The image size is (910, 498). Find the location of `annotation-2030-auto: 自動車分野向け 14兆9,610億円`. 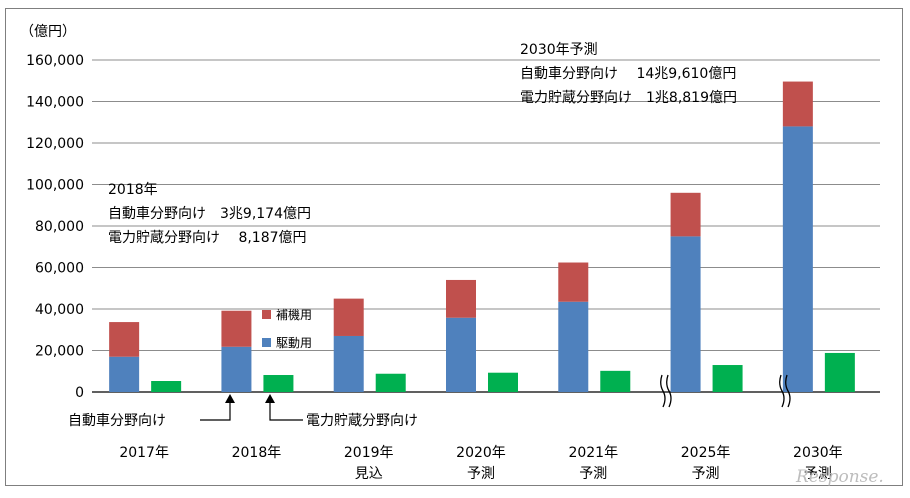

annotation-2030-auto: 自動車分野向け 14兆9,610億円 is located at coordinates (628, 73).